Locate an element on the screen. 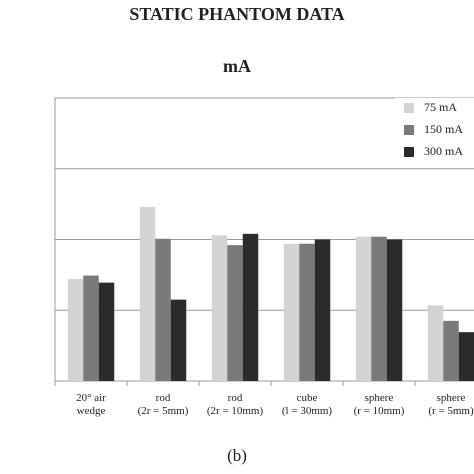 The height and width of the screenshot is (474, 474). x-tick-label: sphere (r = 10mm) is located at coordinates (379, 404).